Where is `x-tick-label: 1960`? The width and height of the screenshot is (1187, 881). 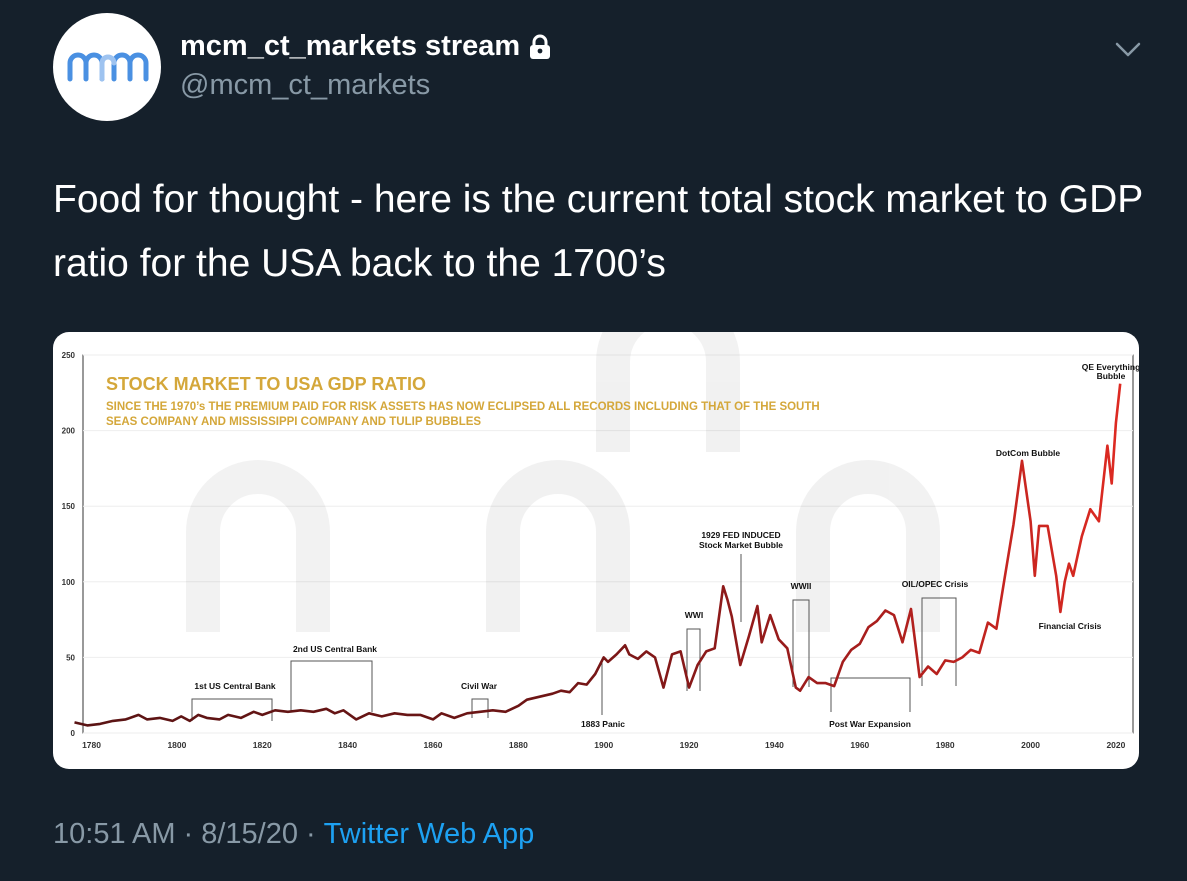
x-tick-label: 1960 is located at coordinates (859, 745).